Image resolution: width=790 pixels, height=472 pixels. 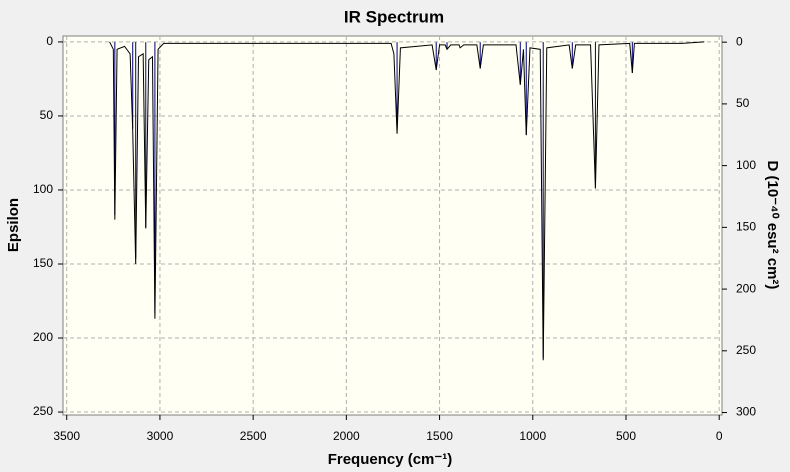 I want to click on x-tick-label: 3000, so click(x=160, y=436).